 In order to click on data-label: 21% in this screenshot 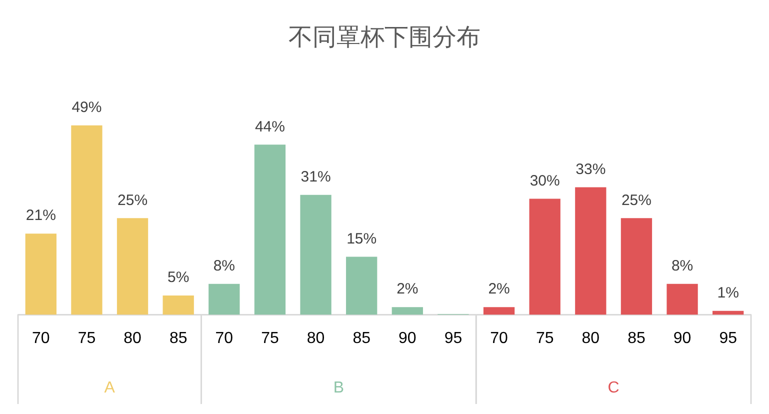, I will do `click(41, 215)`.